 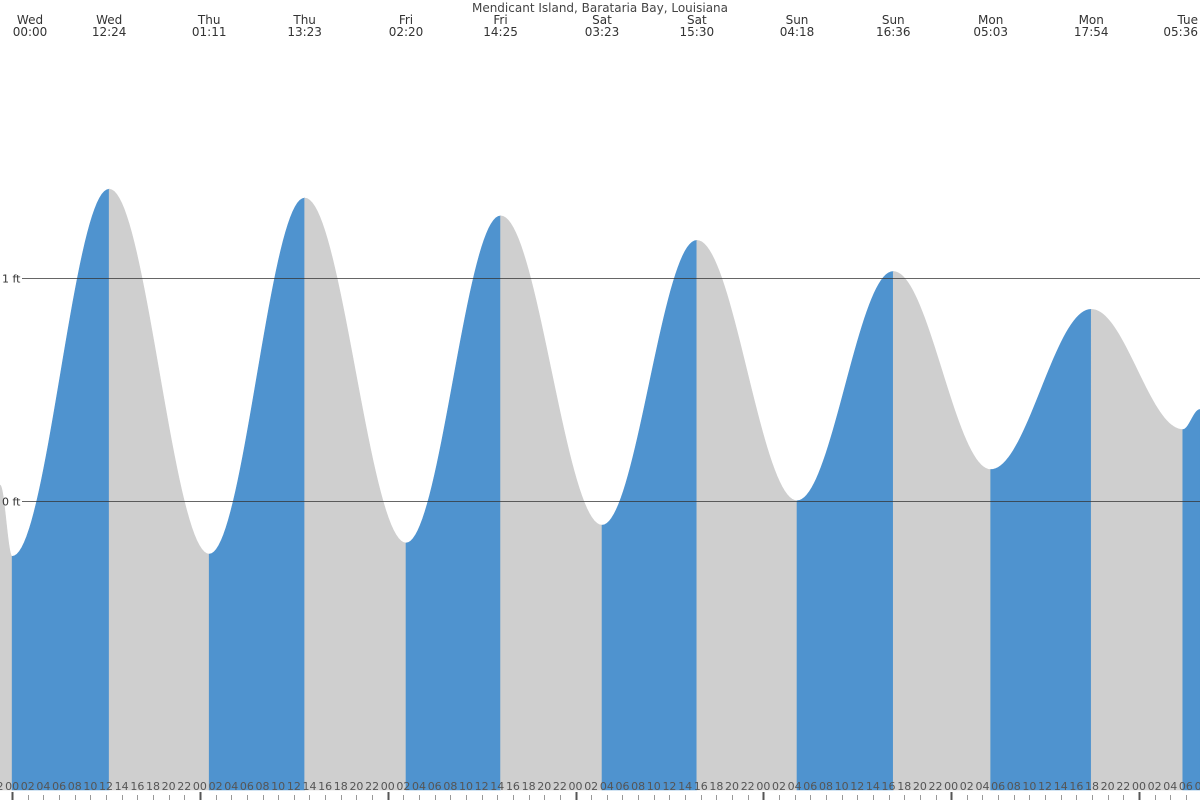 I want to click on event-time-label: 12:24, so click(x=109, y=32).